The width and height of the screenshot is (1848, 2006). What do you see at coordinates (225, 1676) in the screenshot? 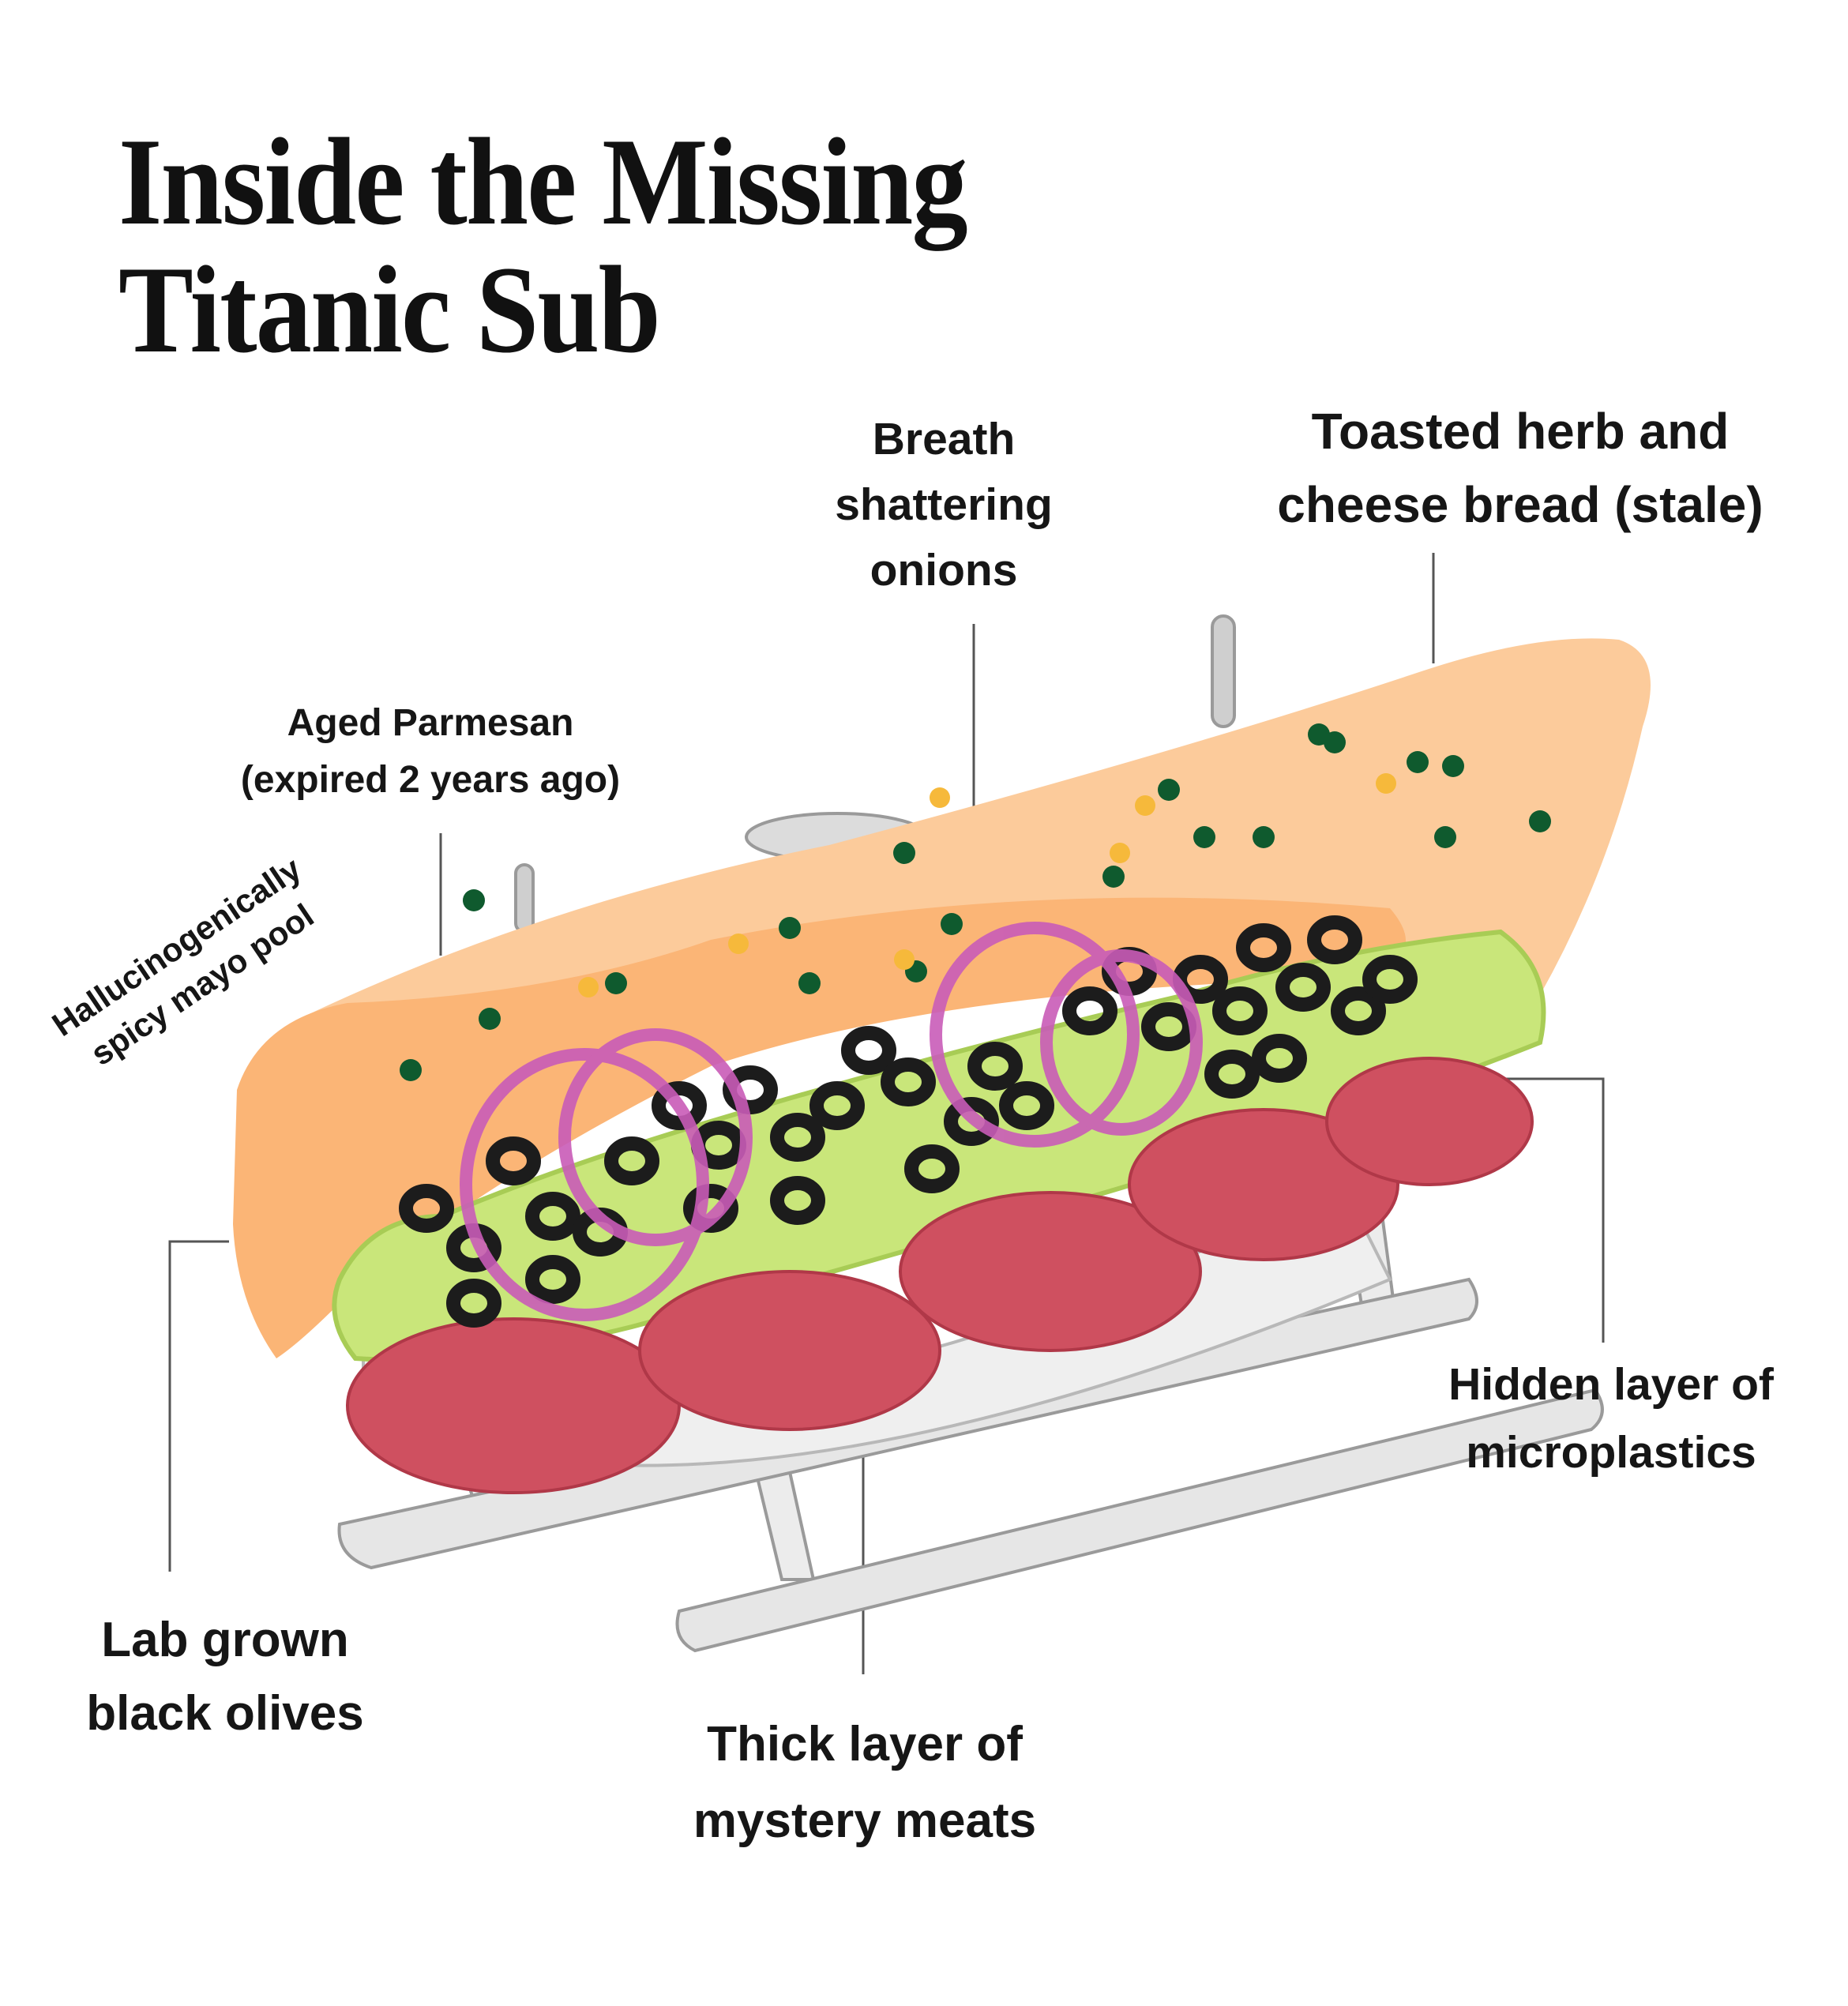
I see `label-black-olives: Lab grown black olives` at bounding box center [225, 1676].